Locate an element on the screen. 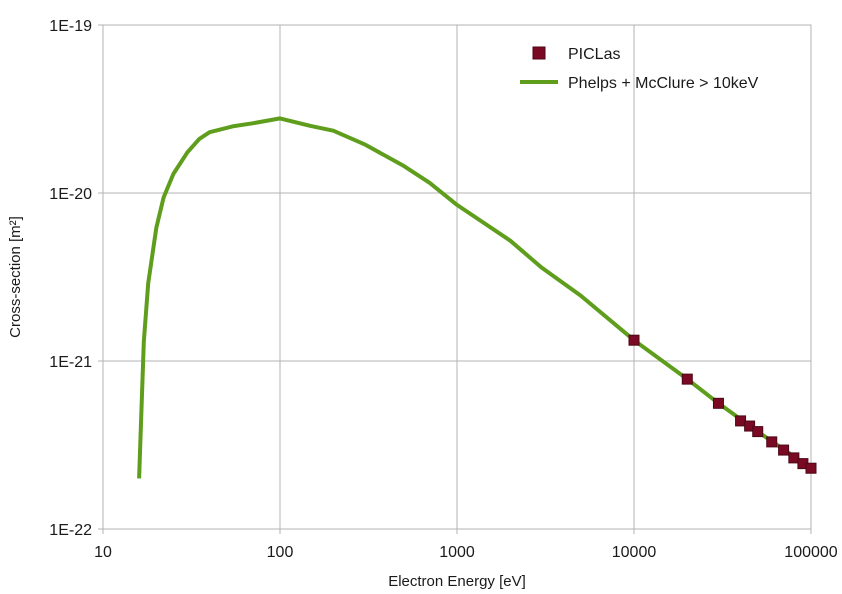 This screenshot has height=594, width=842. y-tick-label: 1E-20 is located at coordinates (70, 194).